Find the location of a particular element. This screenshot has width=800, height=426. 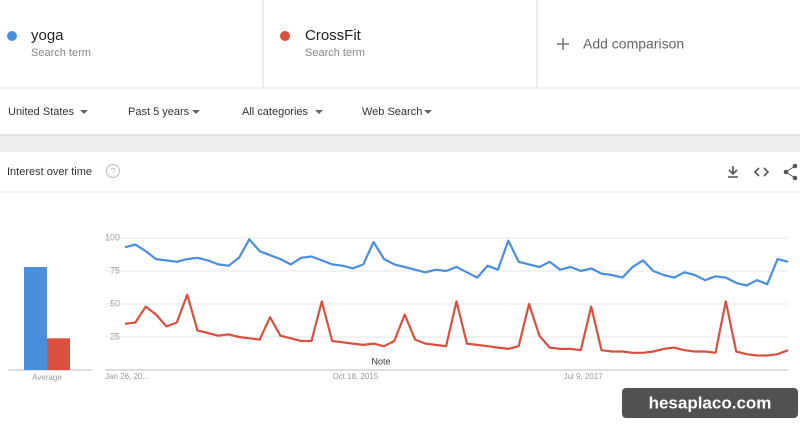

plus-icon is located at coordinates (563, 44).